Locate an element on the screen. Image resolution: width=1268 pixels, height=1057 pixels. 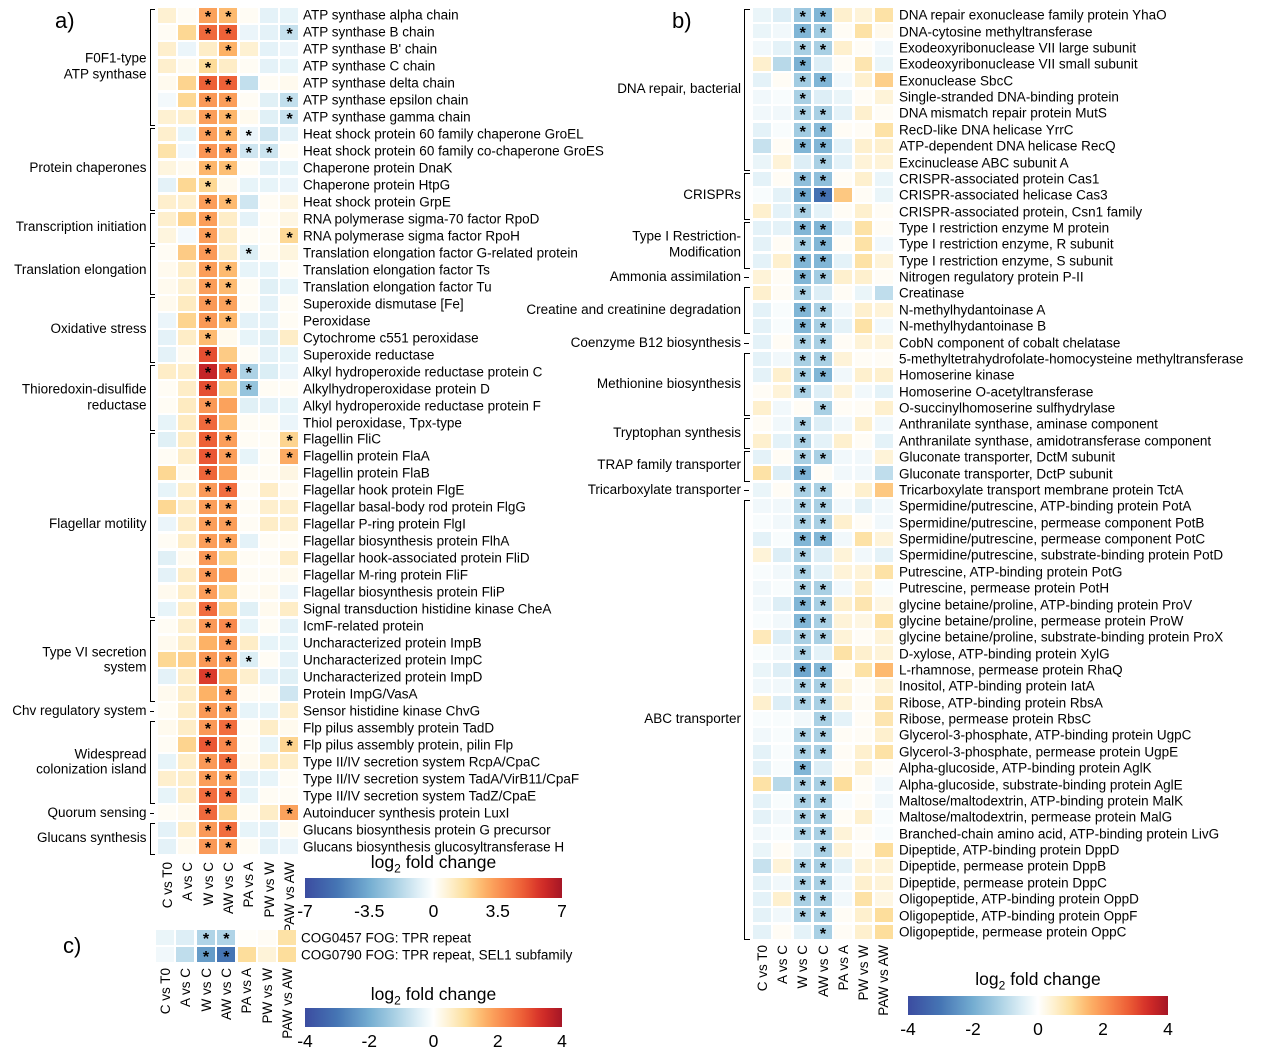
column-label: W vs C is located at coordinates (206, 990).